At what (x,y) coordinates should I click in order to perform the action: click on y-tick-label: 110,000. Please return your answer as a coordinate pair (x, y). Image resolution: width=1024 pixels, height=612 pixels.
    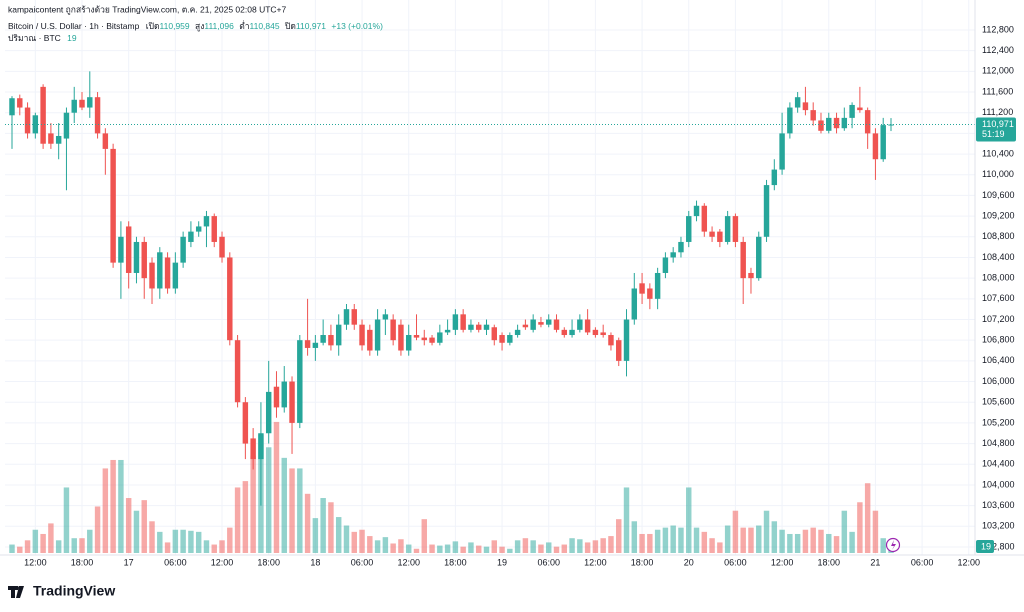
    Looking at the image, I should click on (998, 174).